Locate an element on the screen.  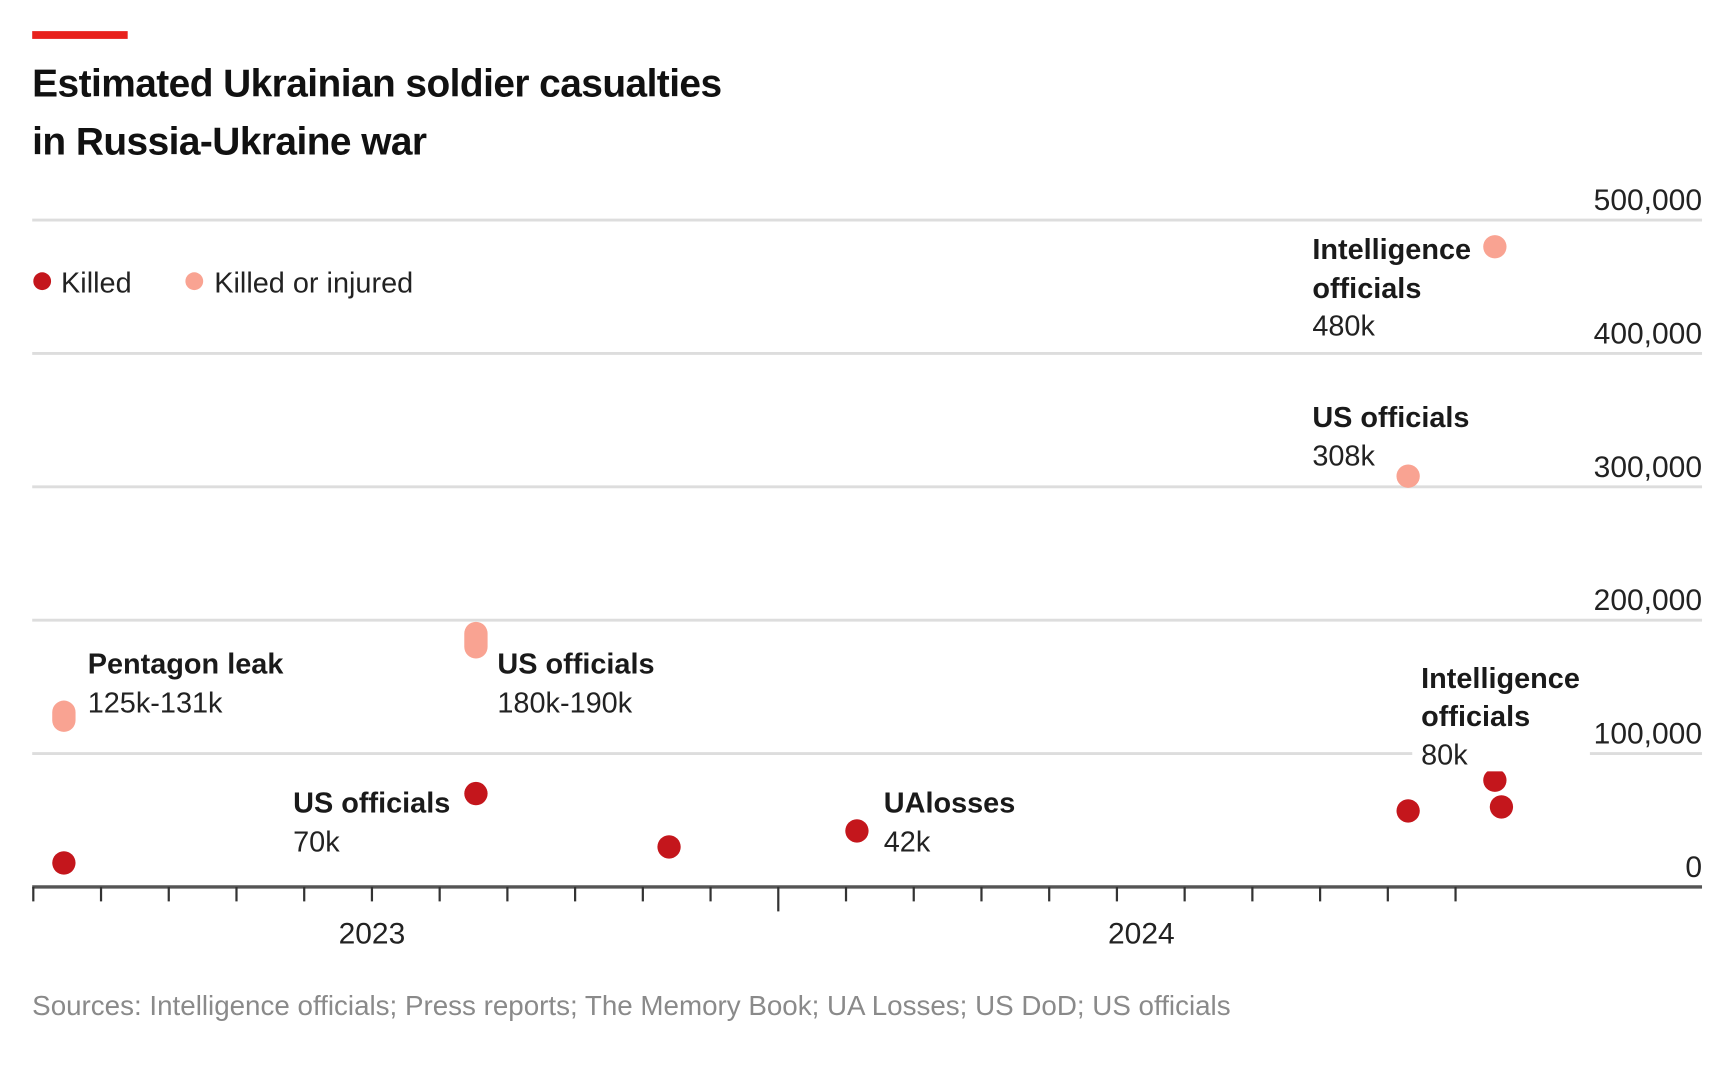
y-tick-label: 200,000 is located at coordinates (1648, 600).